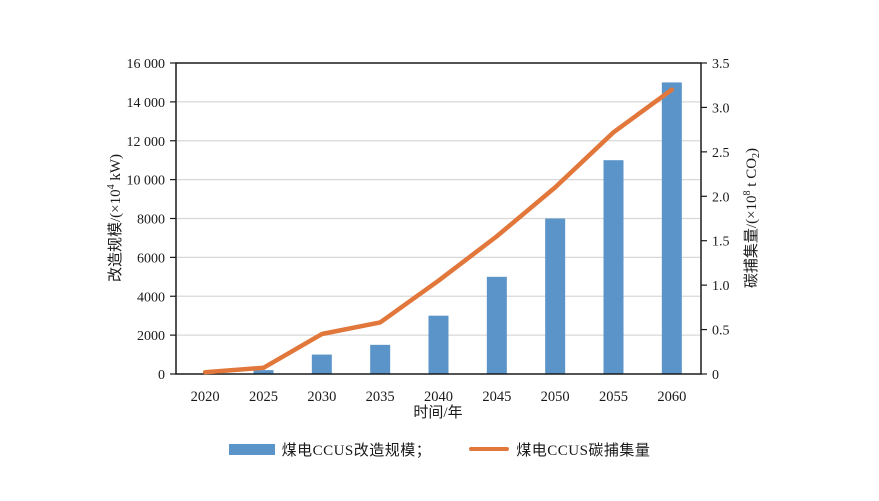 The image size is (879, 501). Describe the element at coordinates (496, 397) in the screenshot. I see `x-axis-tick-label: 2045` at that location.